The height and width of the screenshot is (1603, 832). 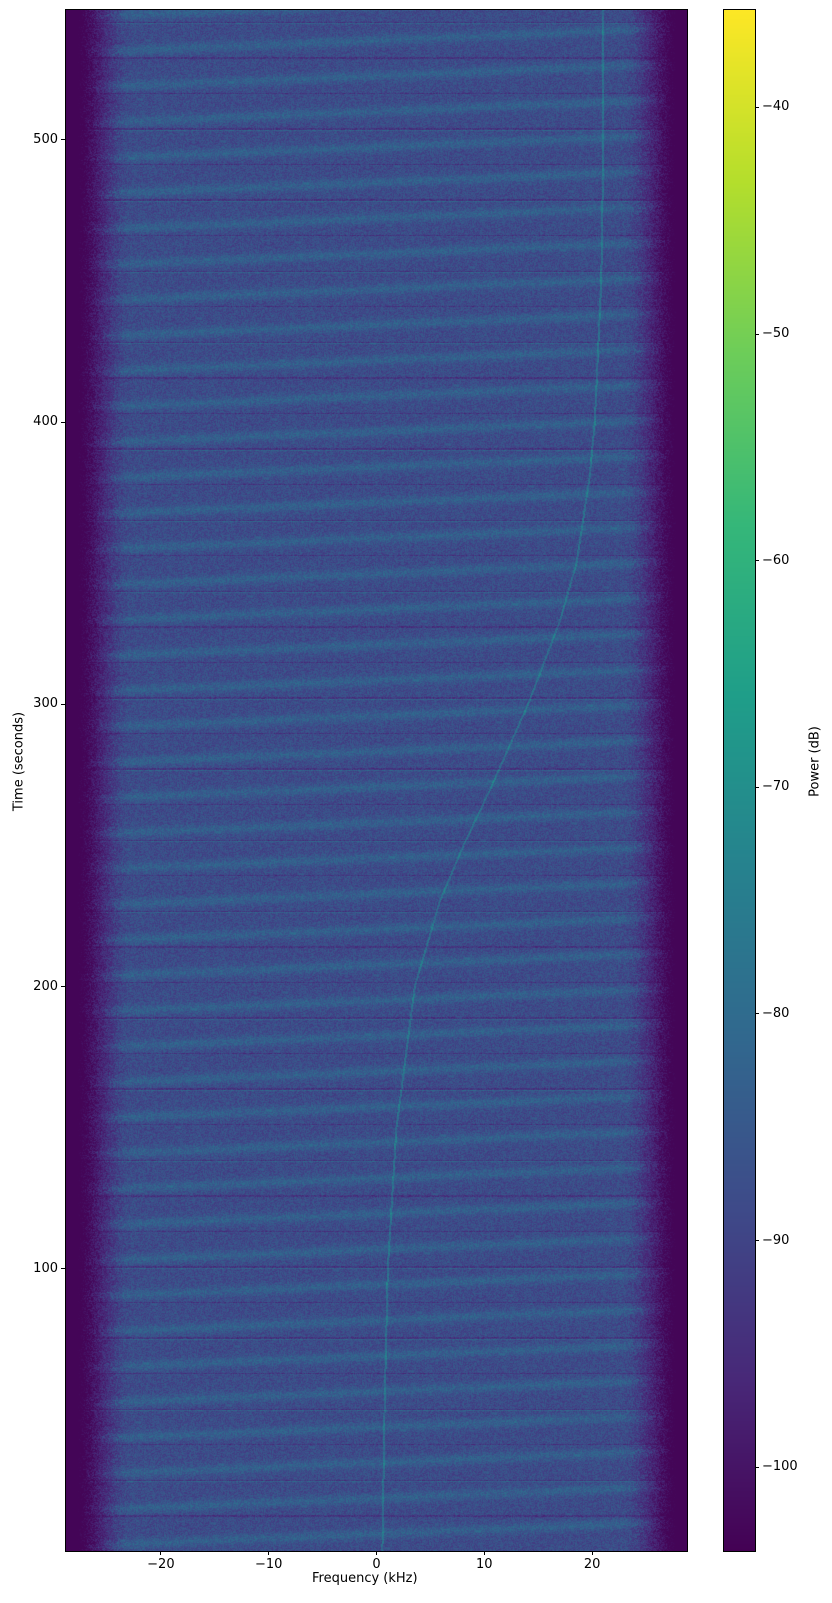 What do you see at coordinates (776, 107) in the screenshot?
I see `colorbar-tick-label: −40` at bounding box center [776, 107].